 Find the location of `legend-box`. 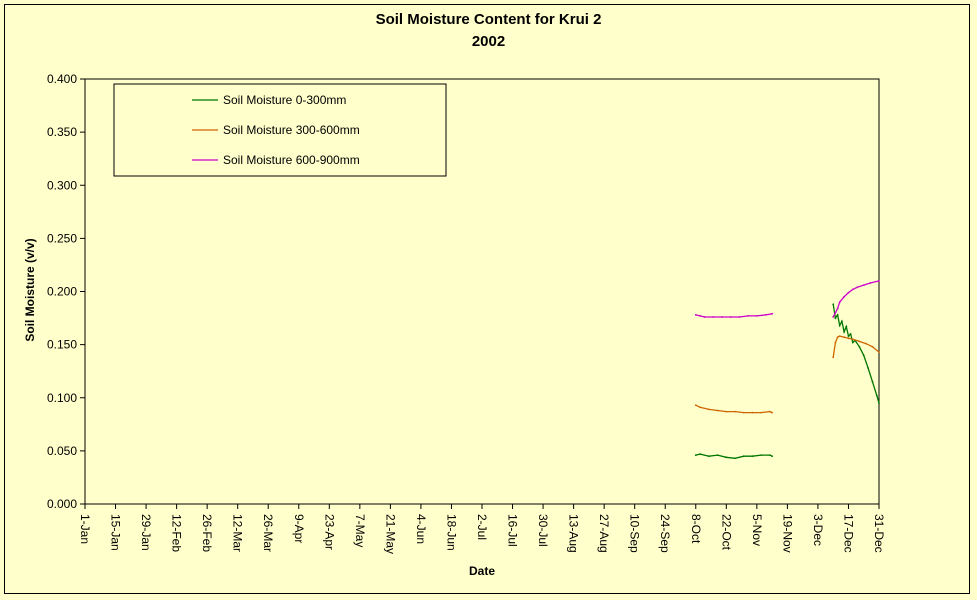

legend-box is located at coordinates (280, 130).